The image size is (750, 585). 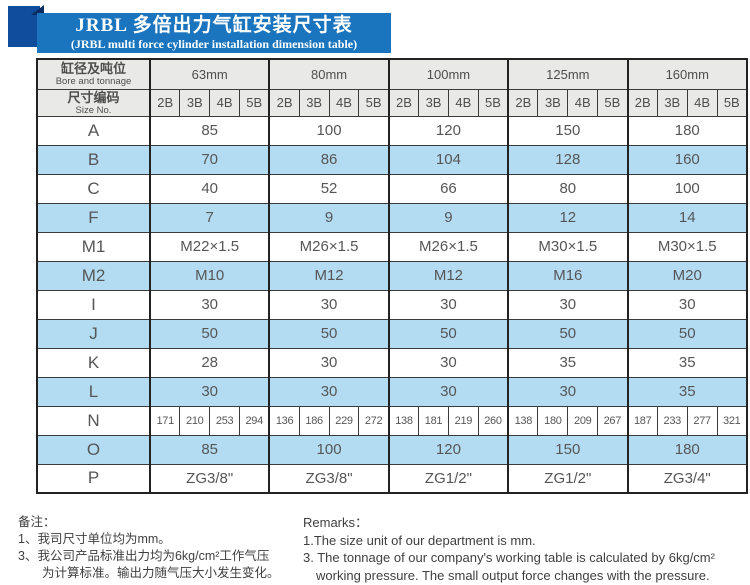 I want to click on row-label: M1, so click(x=93, y=246).